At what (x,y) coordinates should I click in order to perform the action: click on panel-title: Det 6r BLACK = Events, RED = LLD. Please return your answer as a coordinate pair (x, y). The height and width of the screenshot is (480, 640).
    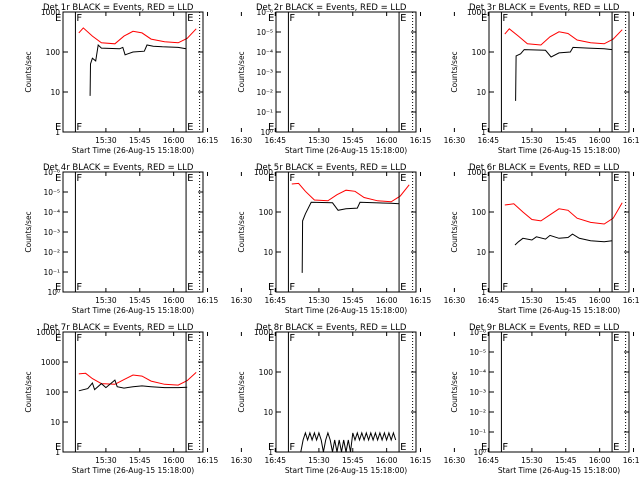
    Looking at the image, I should click on (544, 168).